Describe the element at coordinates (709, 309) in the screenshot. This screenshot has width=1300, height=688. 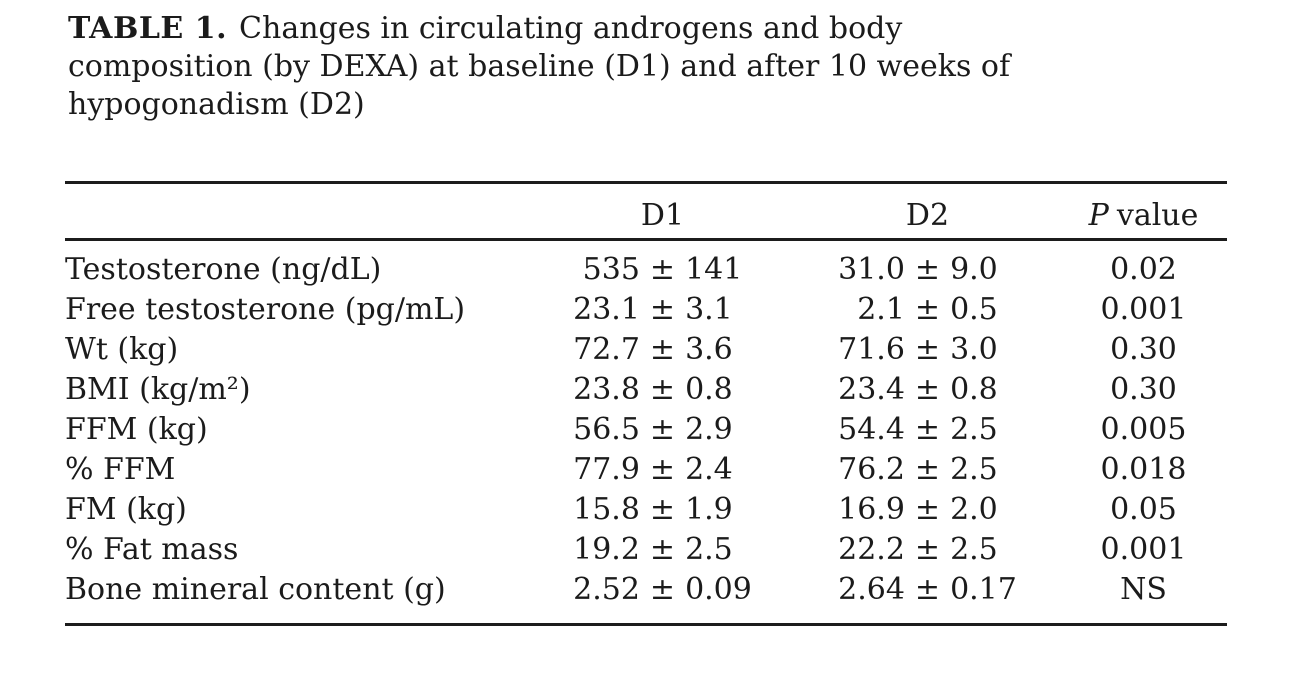
I see `sd: 3.1` at that location.